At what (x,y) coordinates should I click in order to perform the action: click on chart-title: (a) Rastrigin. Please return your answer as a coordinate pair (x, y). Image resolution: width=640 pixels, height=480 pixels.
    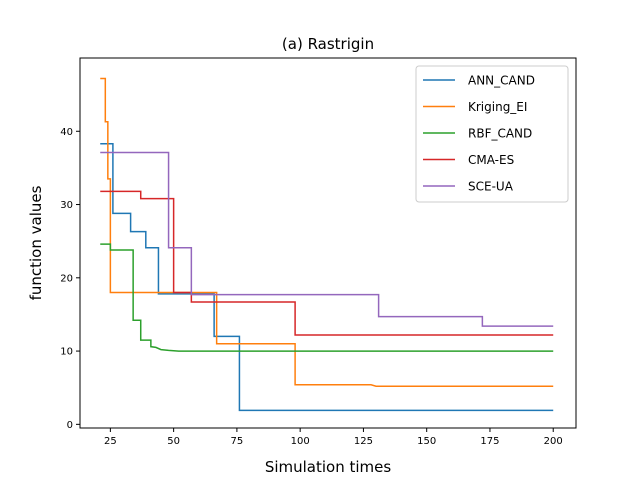
    Looking at the image, I should click on (328, 44).